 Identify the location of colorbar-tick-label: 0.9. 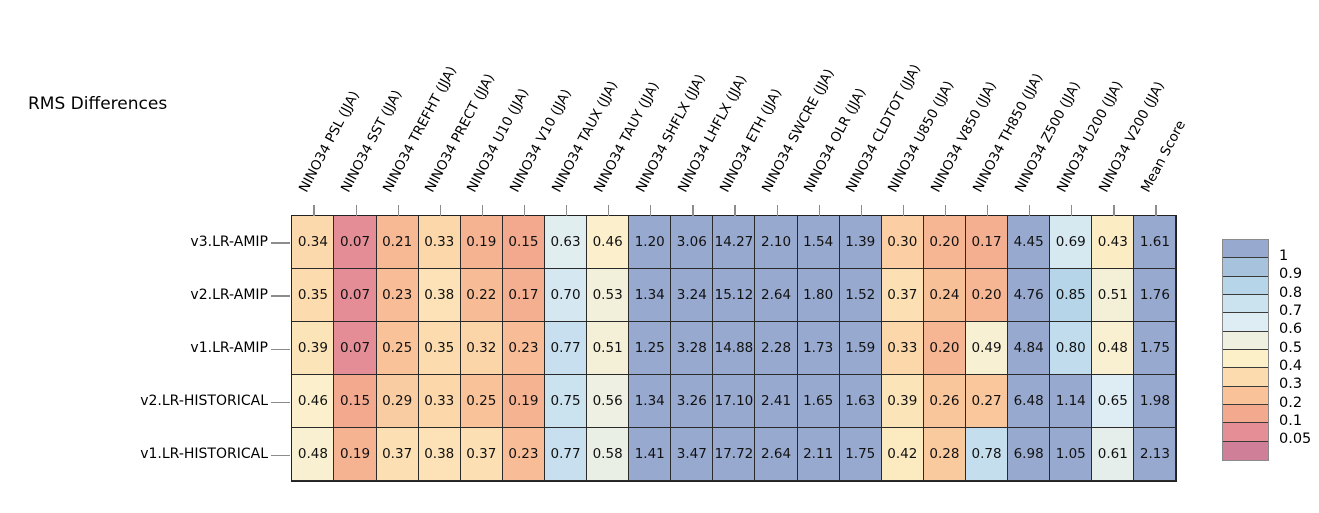
(1291, 274).